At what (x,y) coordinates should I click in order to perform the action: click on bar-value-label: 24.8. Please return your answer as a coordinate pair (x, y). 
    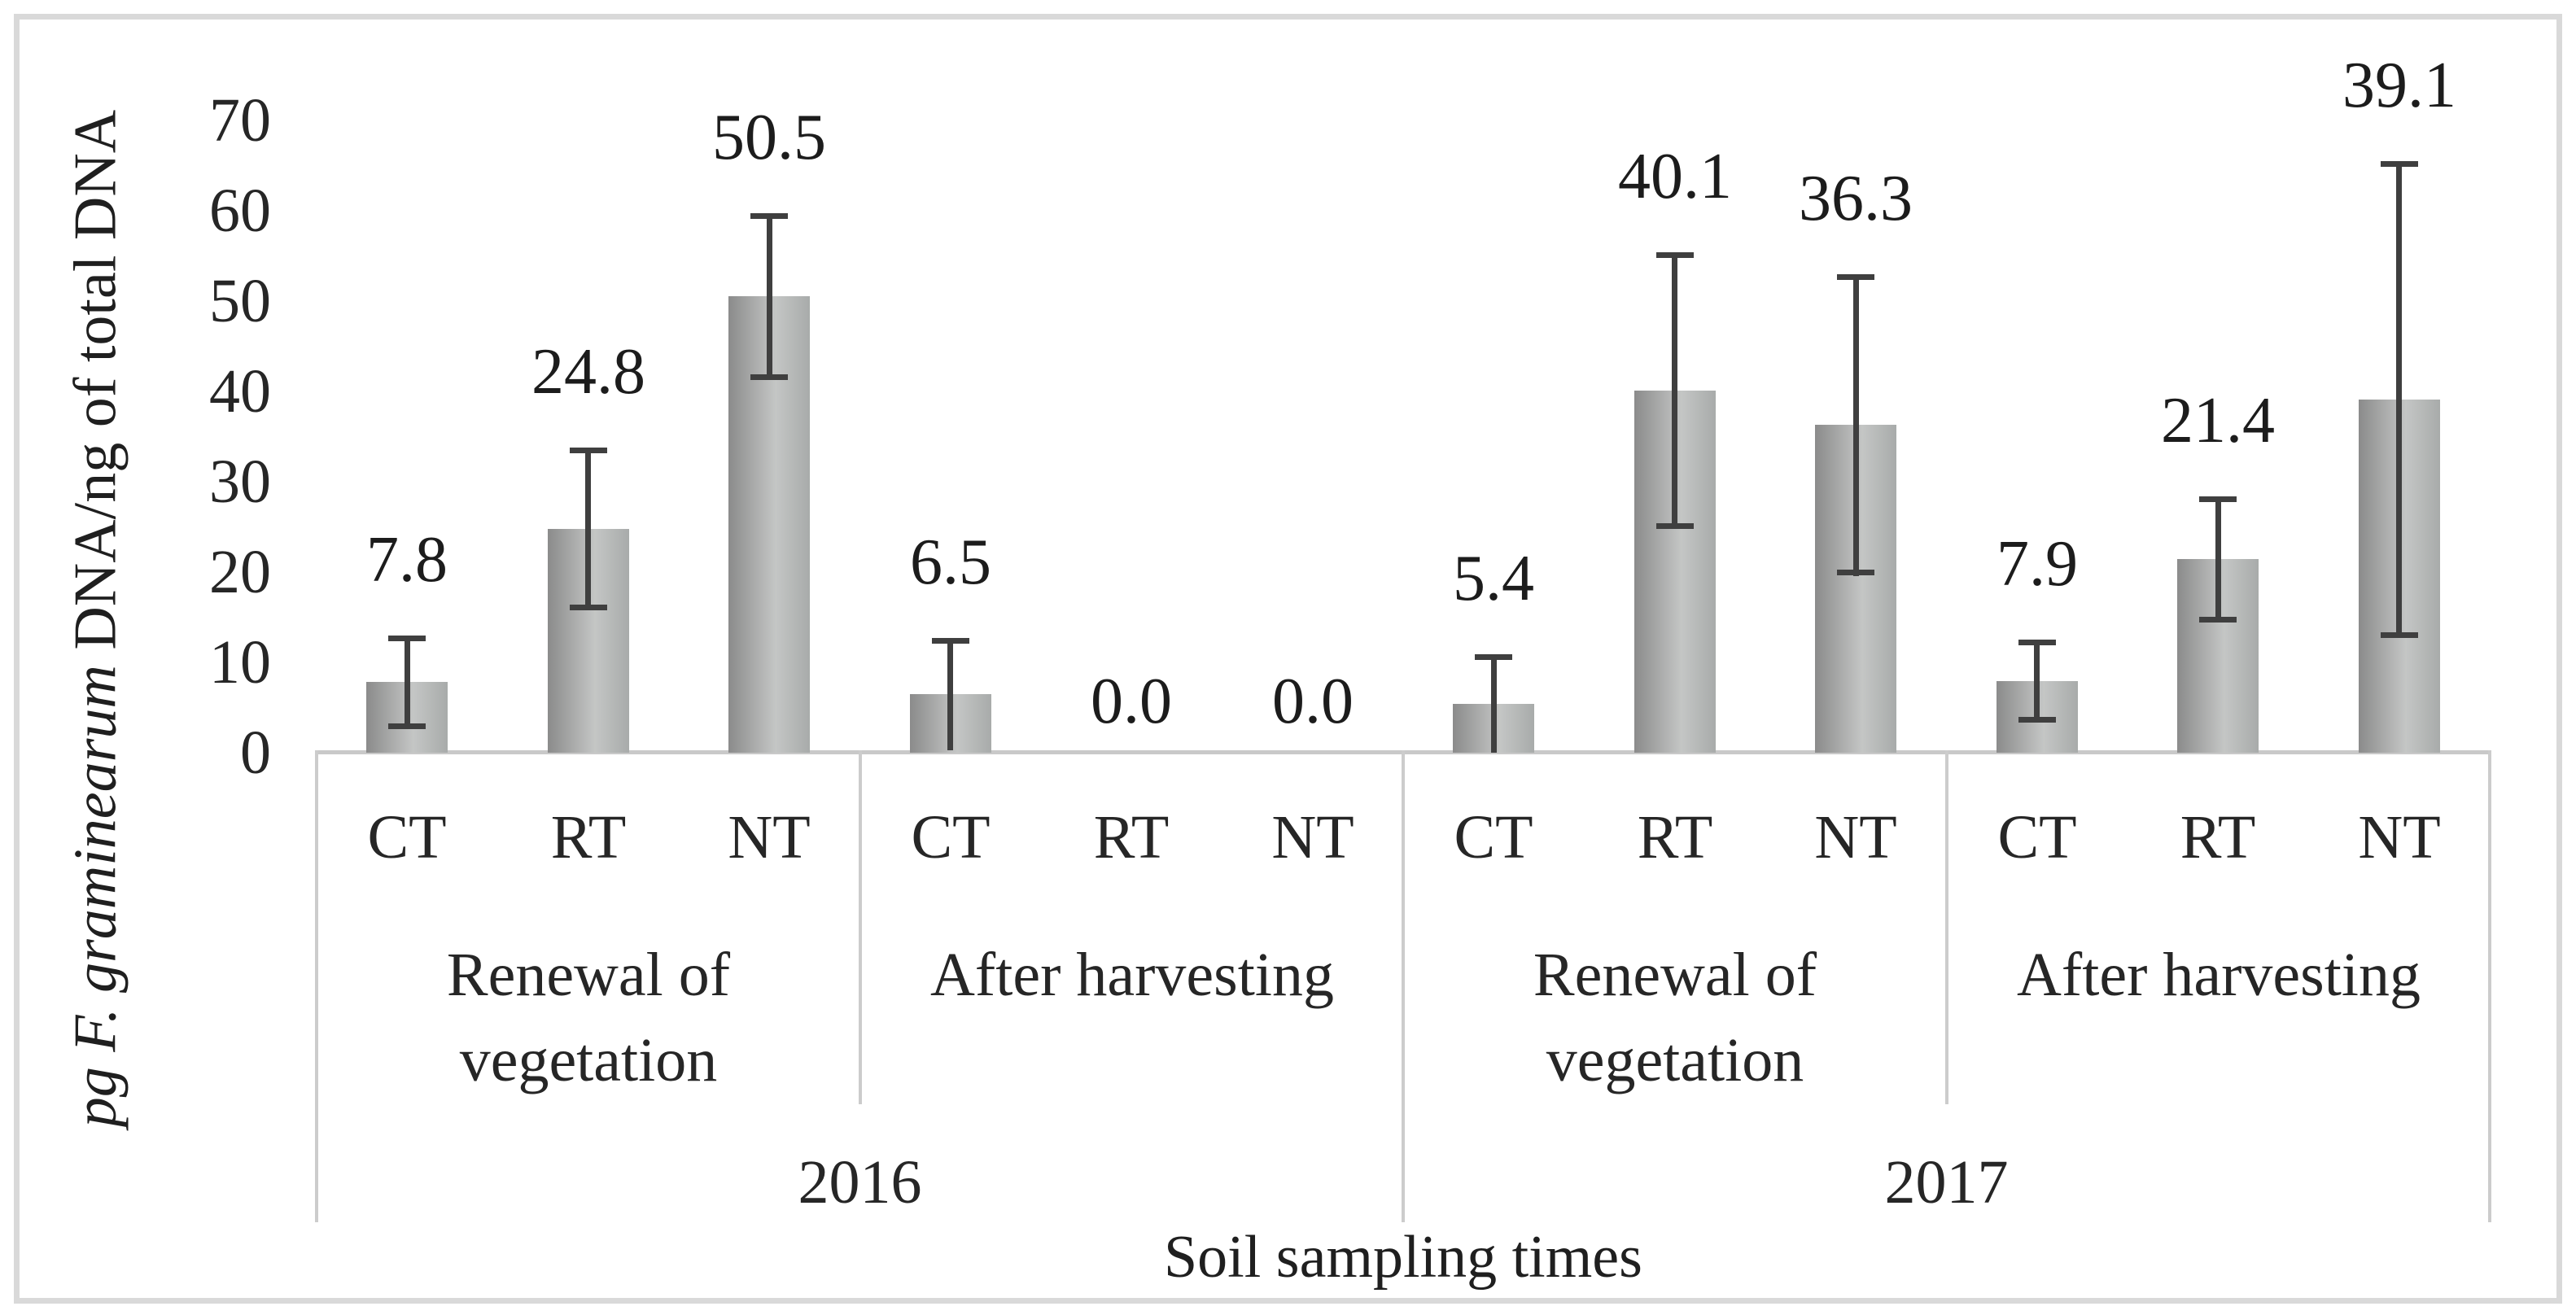
    Looking at the image, I should click on (588, 372).